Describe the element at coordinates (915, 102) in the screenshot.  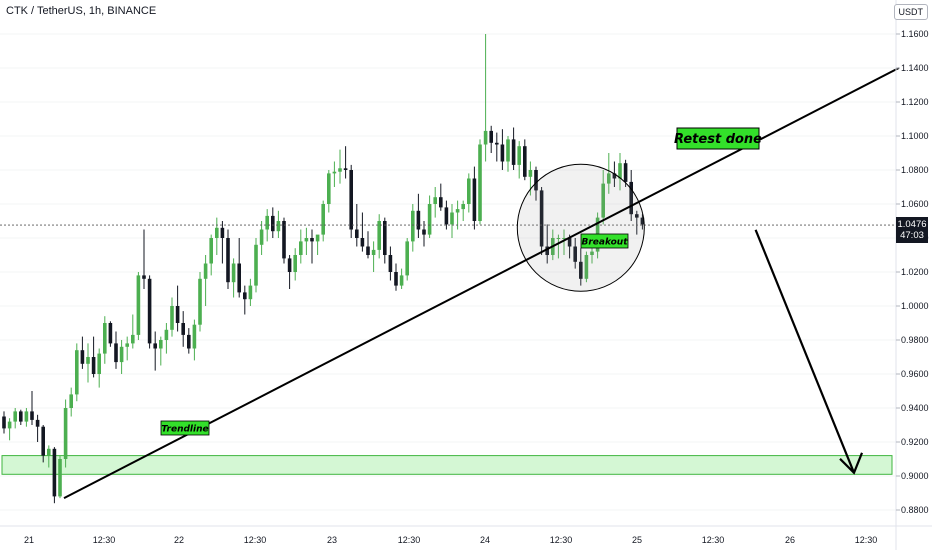
I see `y-tick-label: 1.1200` at that location.